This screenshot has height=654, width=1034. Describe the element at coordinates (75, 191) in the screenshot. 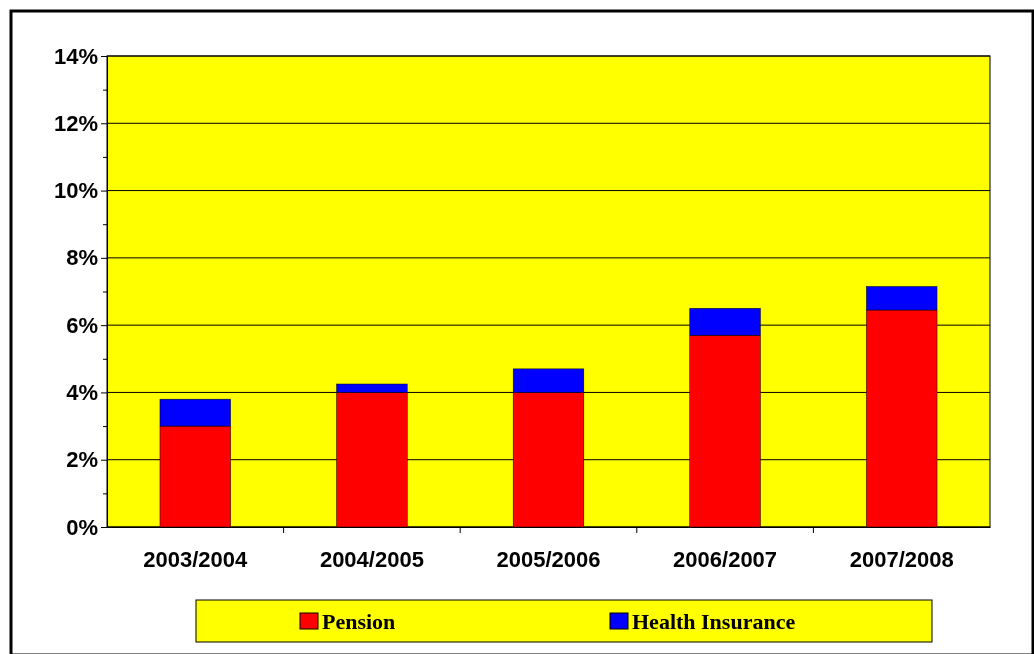

I see `y-tick-label: 10%` at that location.